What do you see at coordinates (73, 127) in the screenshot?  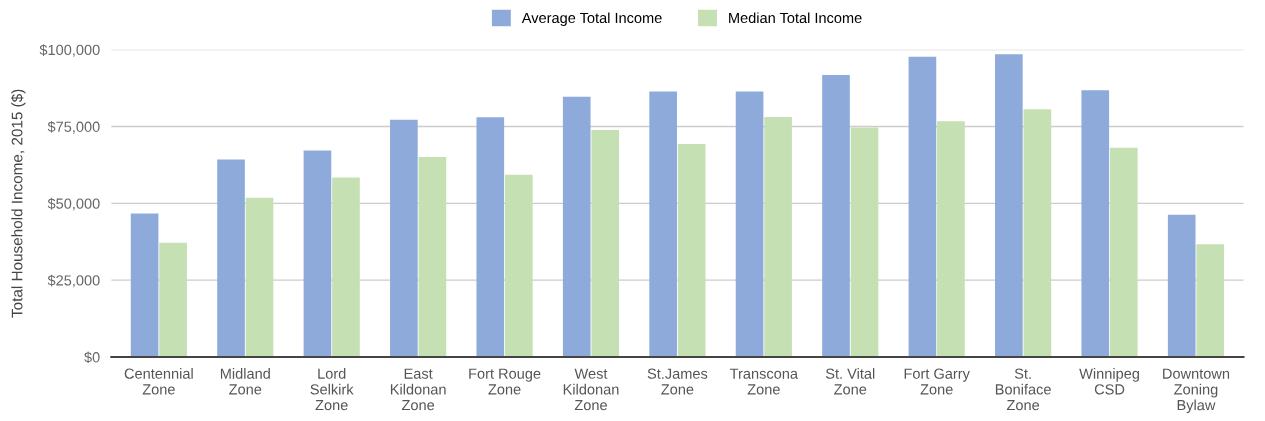 I see `y-tick-label: $75,000` at bounding box center [73, 127].